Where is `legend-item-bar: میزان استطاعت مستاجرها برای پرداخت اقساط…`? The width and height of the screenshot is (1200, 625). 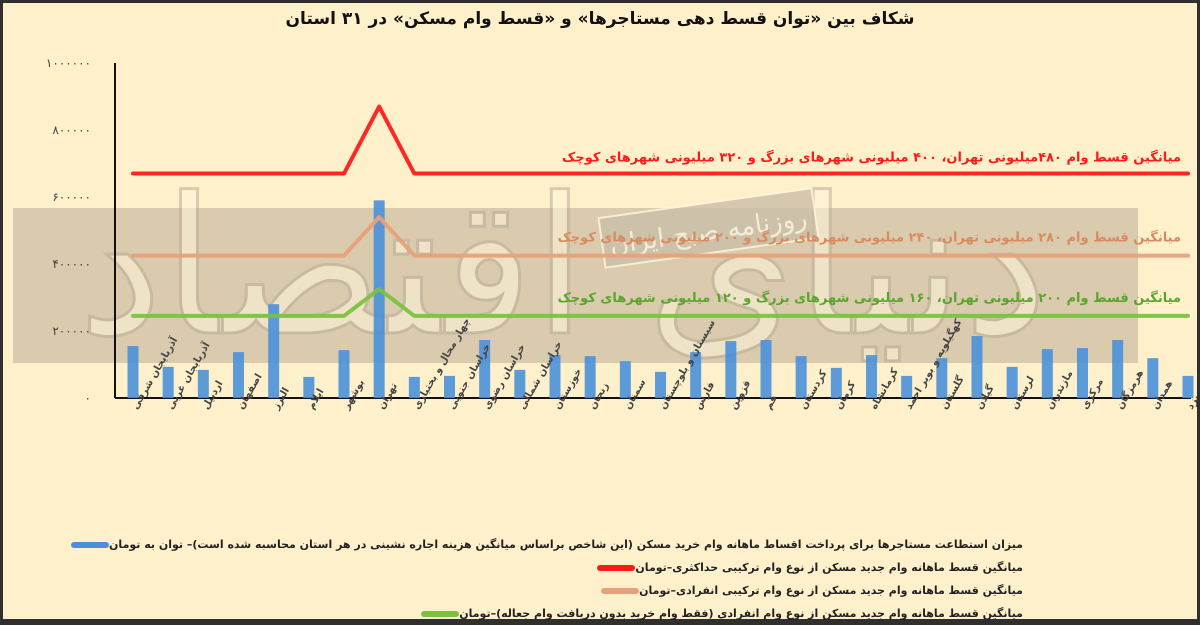 legend-item-bar: میزان استطاعت مستاجرها برای پرداخت اقساط… is located at coordinates (547, 544).